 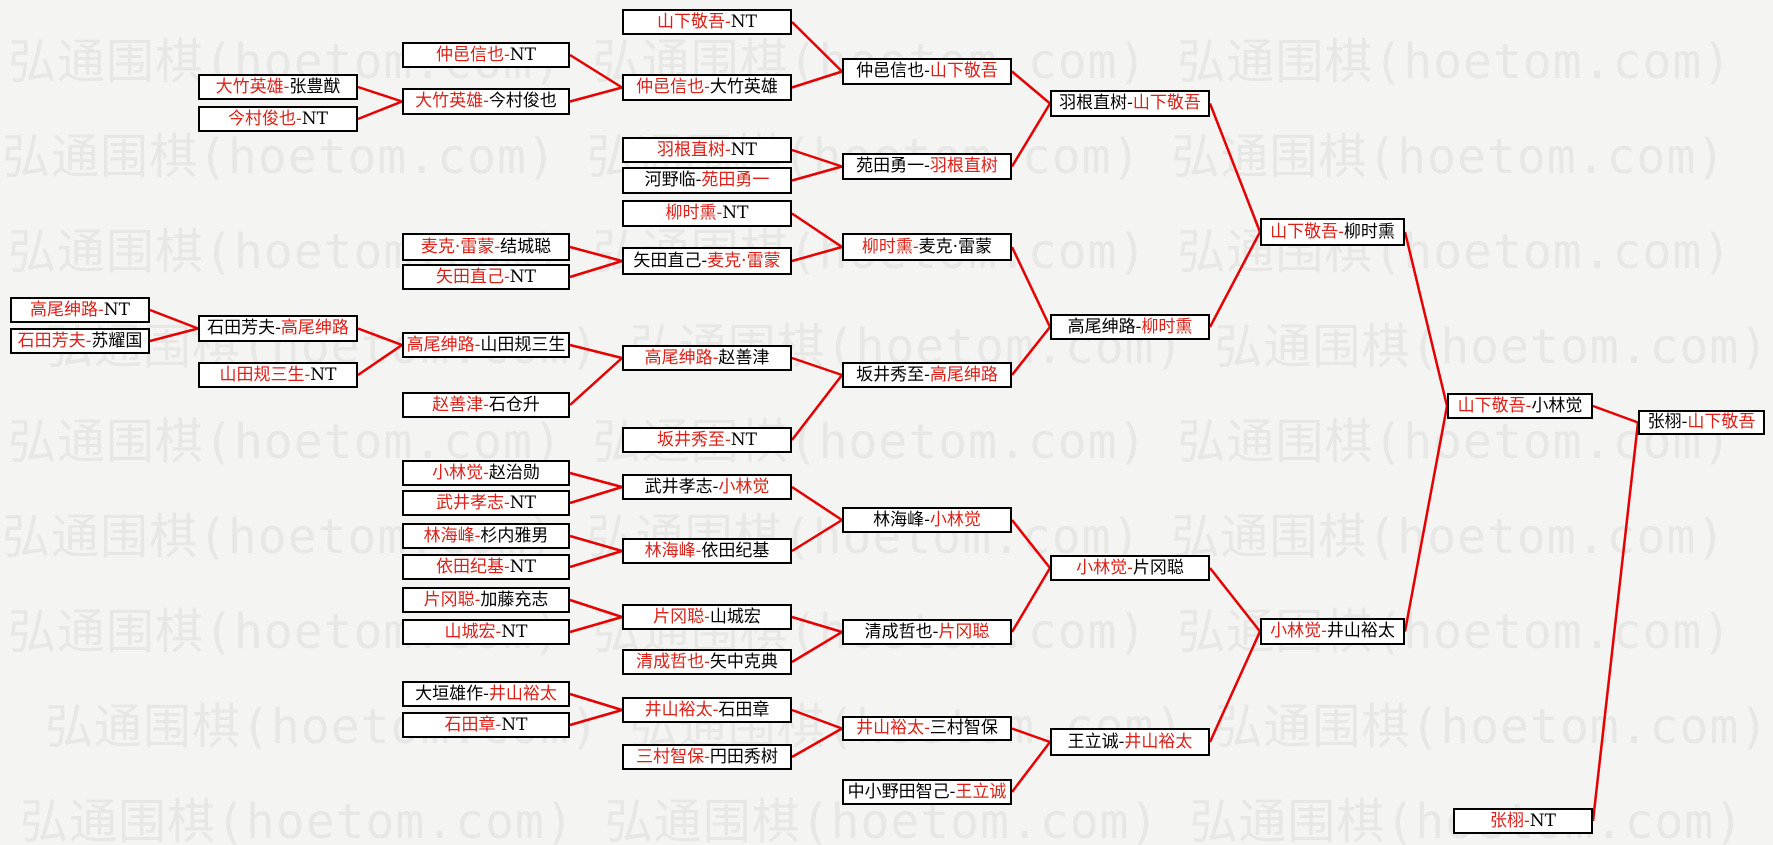 What do you see at coordinates (1304, 231) in the screenshot?
I see `player1-name: 山下敬吾` at bounding box center [1304, 231].